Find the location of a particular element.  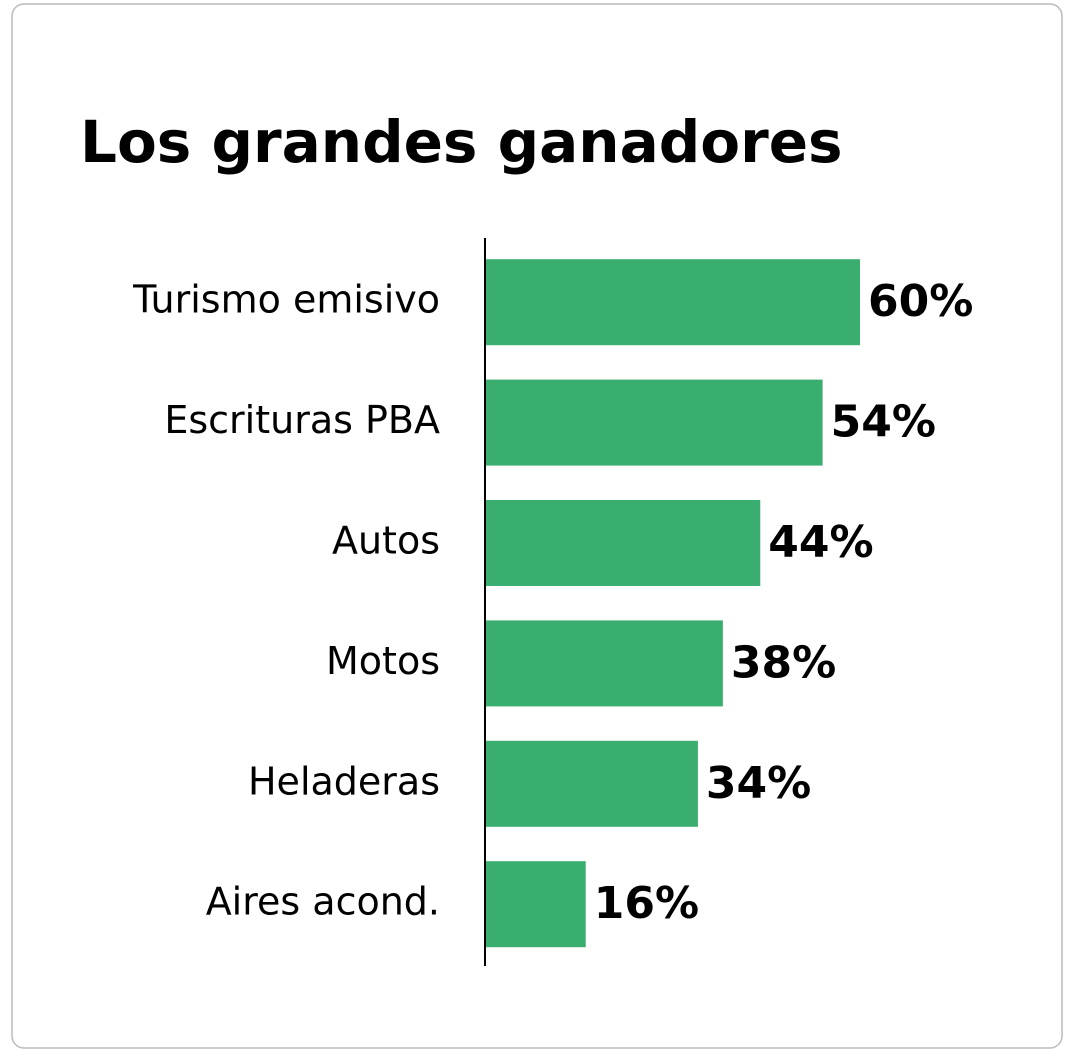

category-label: Autos is located at coordinates (386, 541).